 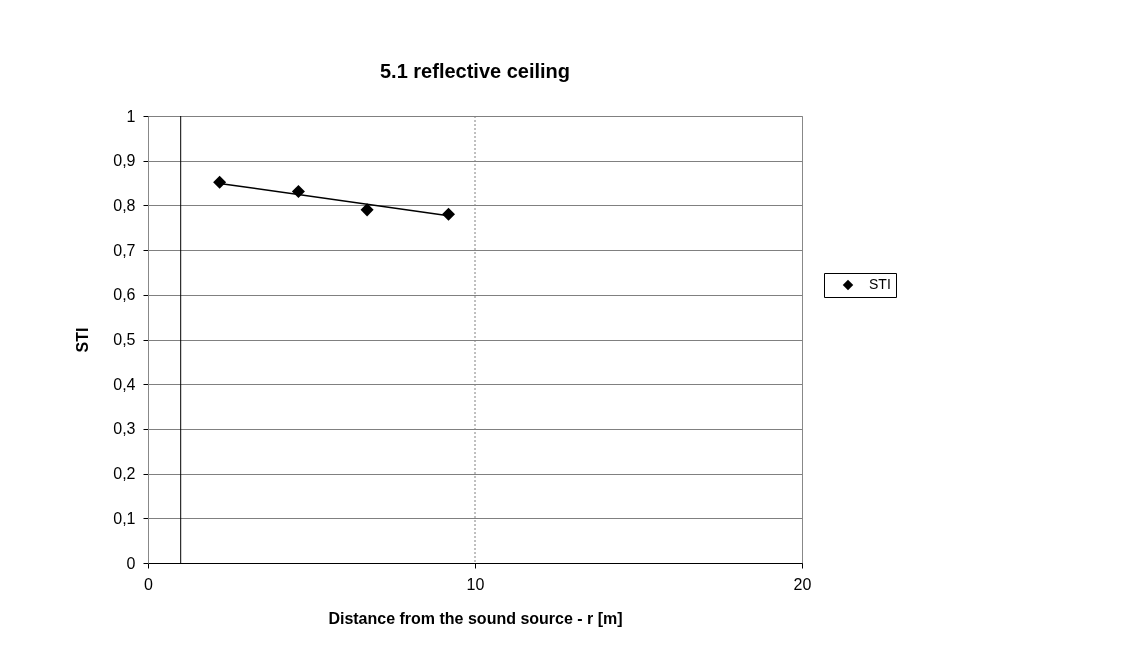 I want to click on y-tick-label: 0,5, so click(x=124, y=339).